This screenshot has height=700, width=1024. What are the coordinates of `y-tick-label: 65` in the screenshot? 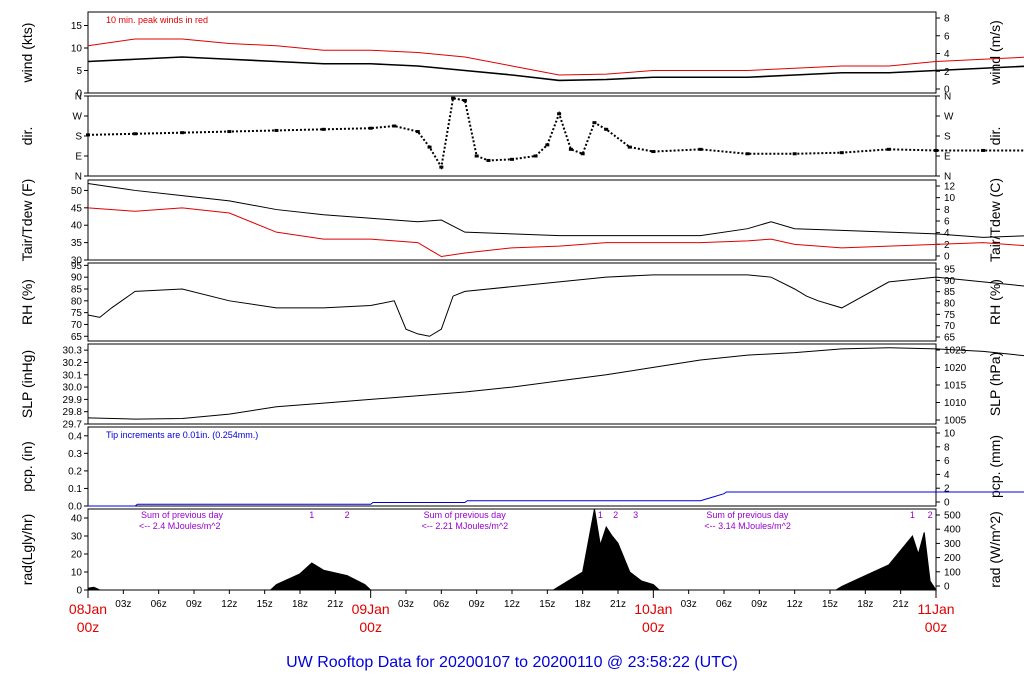 It's located at (77, 337).